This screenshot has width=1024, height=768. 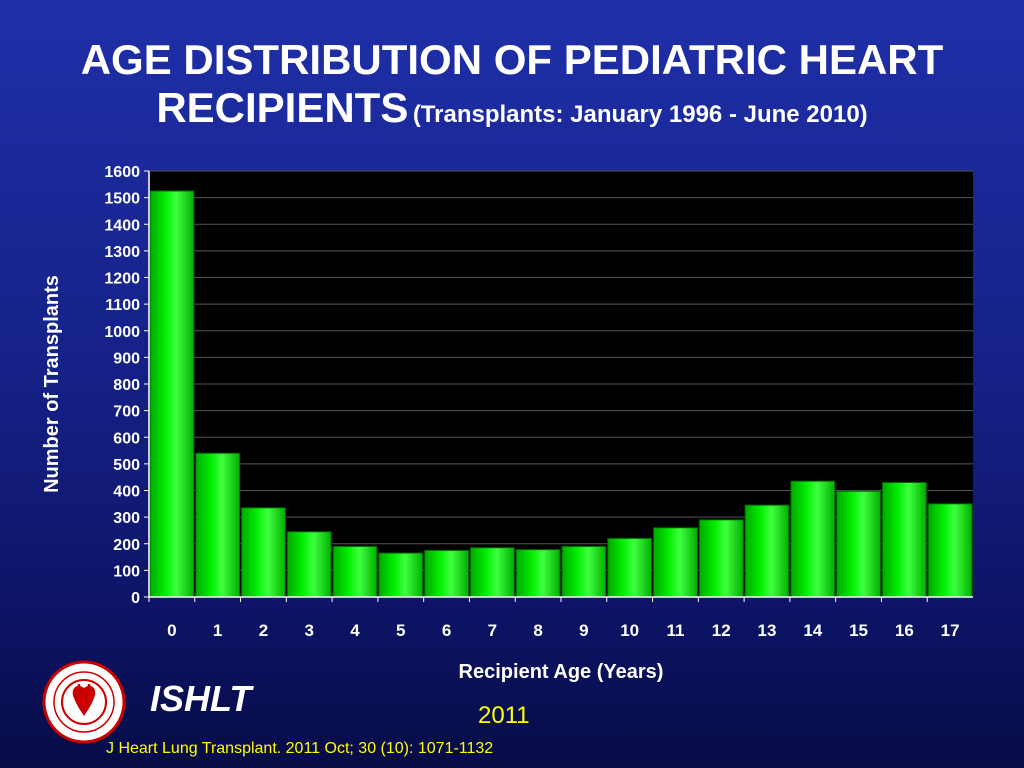 What do you see at coordinates (122, 279) in the screenshot?
I see `y-tick-label: 1200` at bounding box center [122, 279].